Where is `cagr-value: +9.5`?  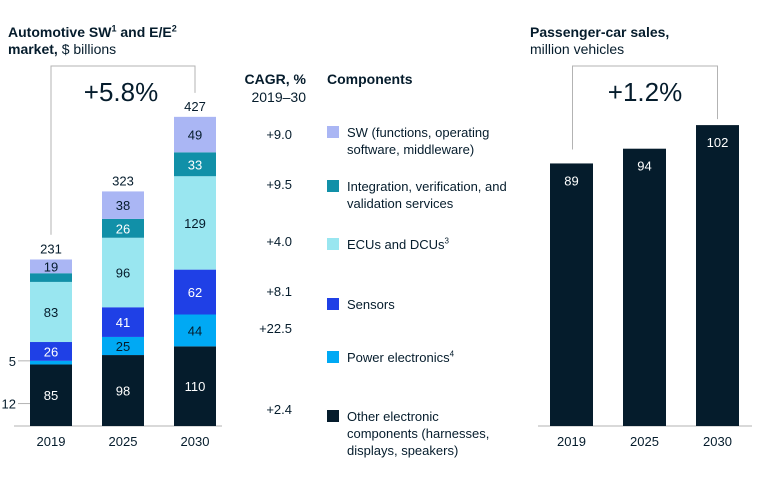
cagr-value: +9.5 is located at coordinates (279, 184).